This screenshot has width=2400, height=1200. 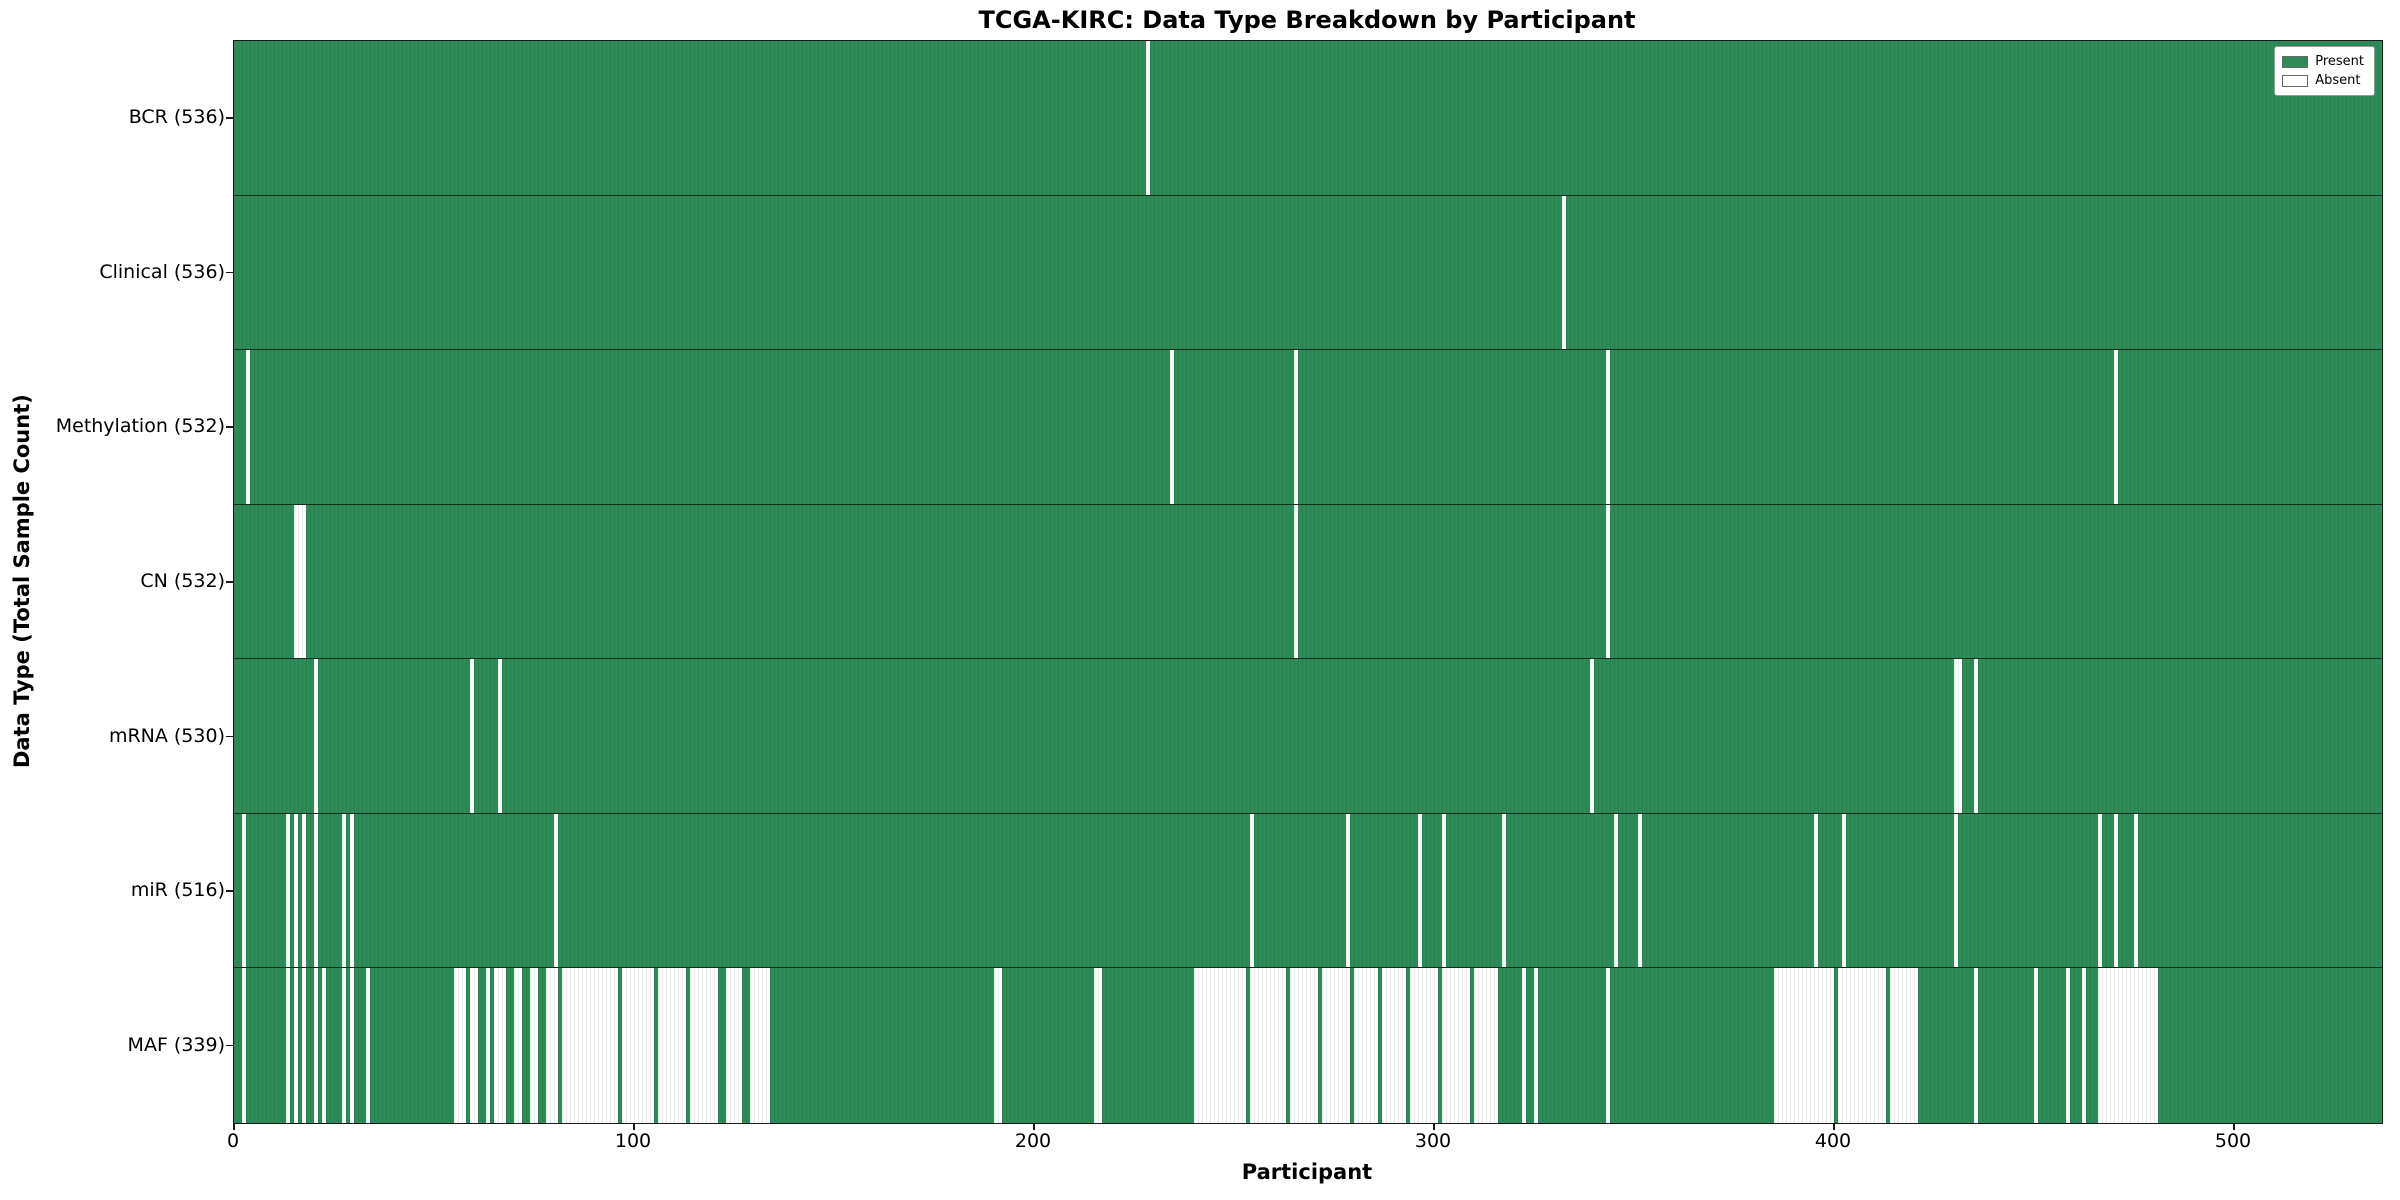 What do you see at coordinates (2295, 80) in the screenshot?
I see `legend-swatch-absent-icon` at bounding box center [2295, 80].